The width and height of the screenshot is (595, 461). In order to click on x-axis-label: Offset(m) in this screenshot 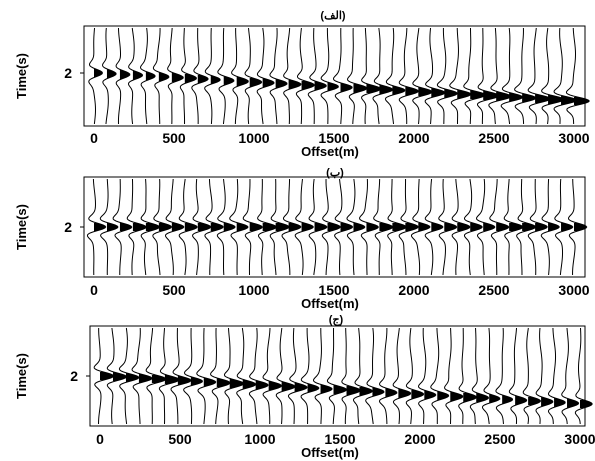, I will do `click(330, 151)`.